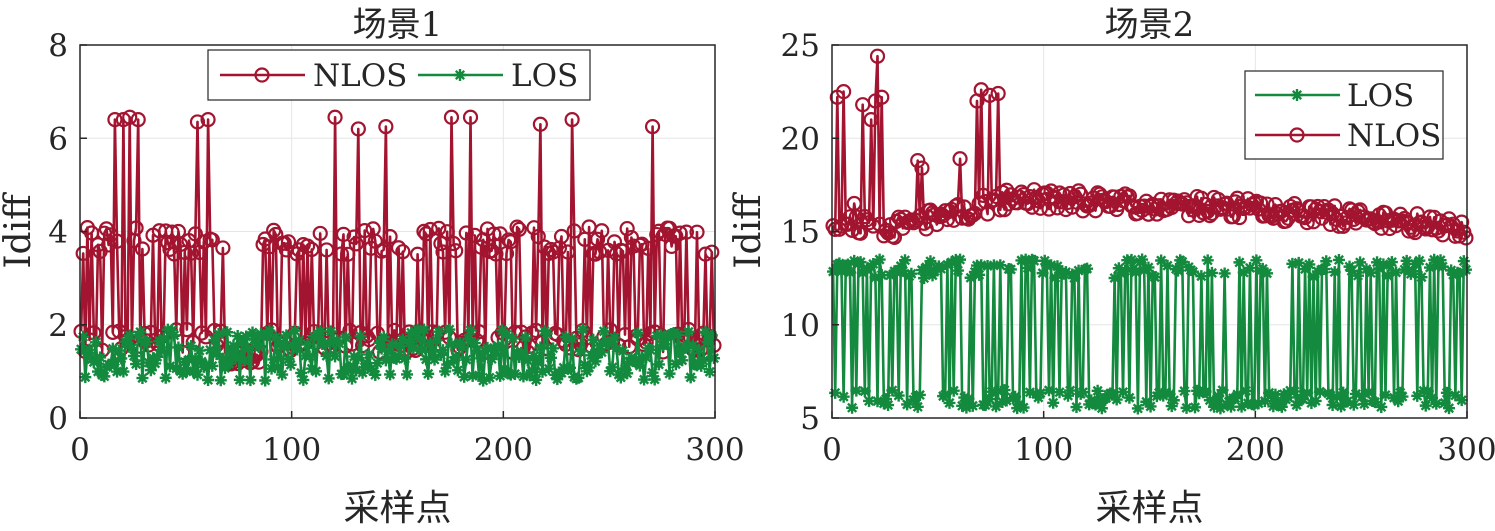  I want to click on y-tick-label: 8, so click(58, 46).